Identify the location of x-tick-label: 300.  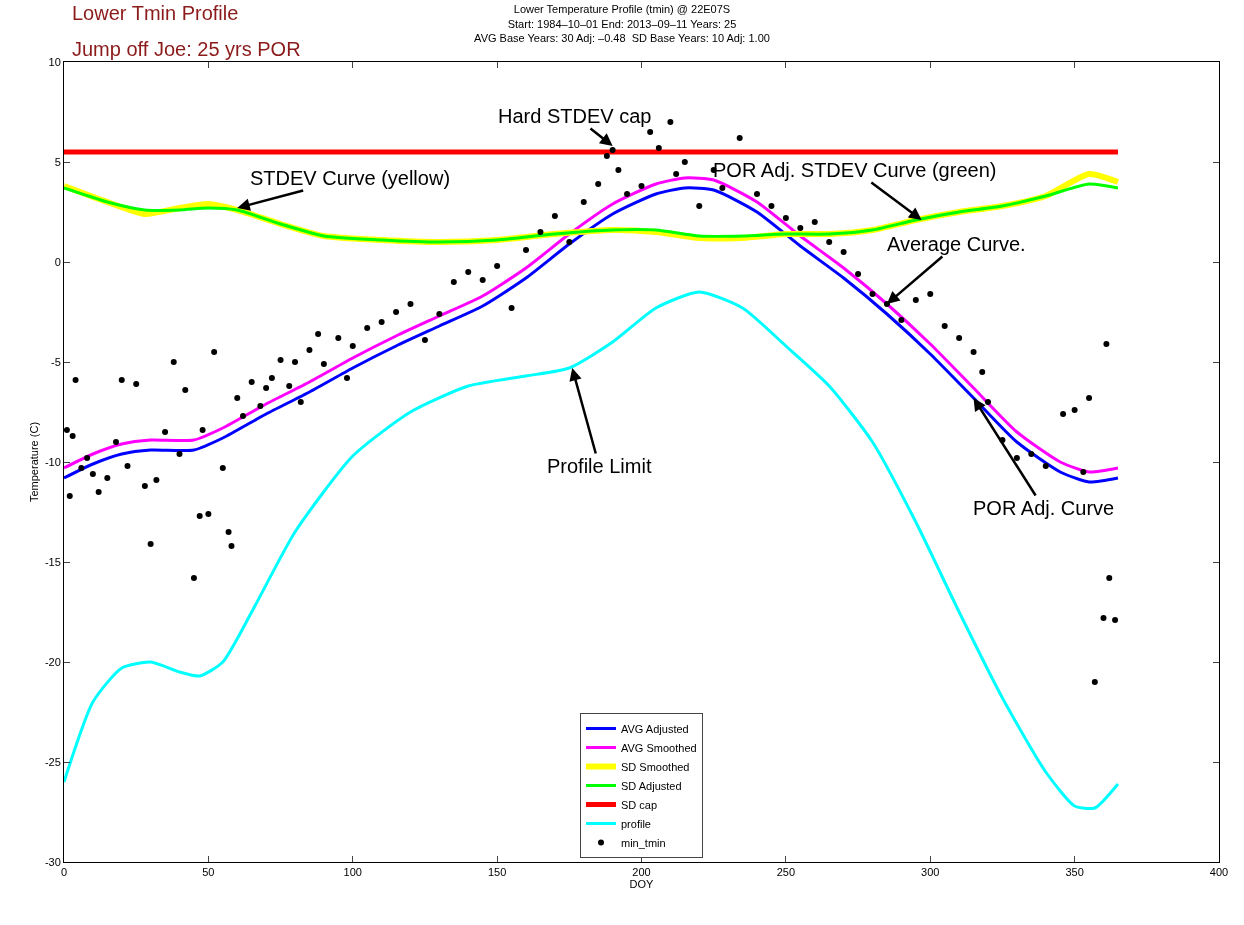
(930, 872).